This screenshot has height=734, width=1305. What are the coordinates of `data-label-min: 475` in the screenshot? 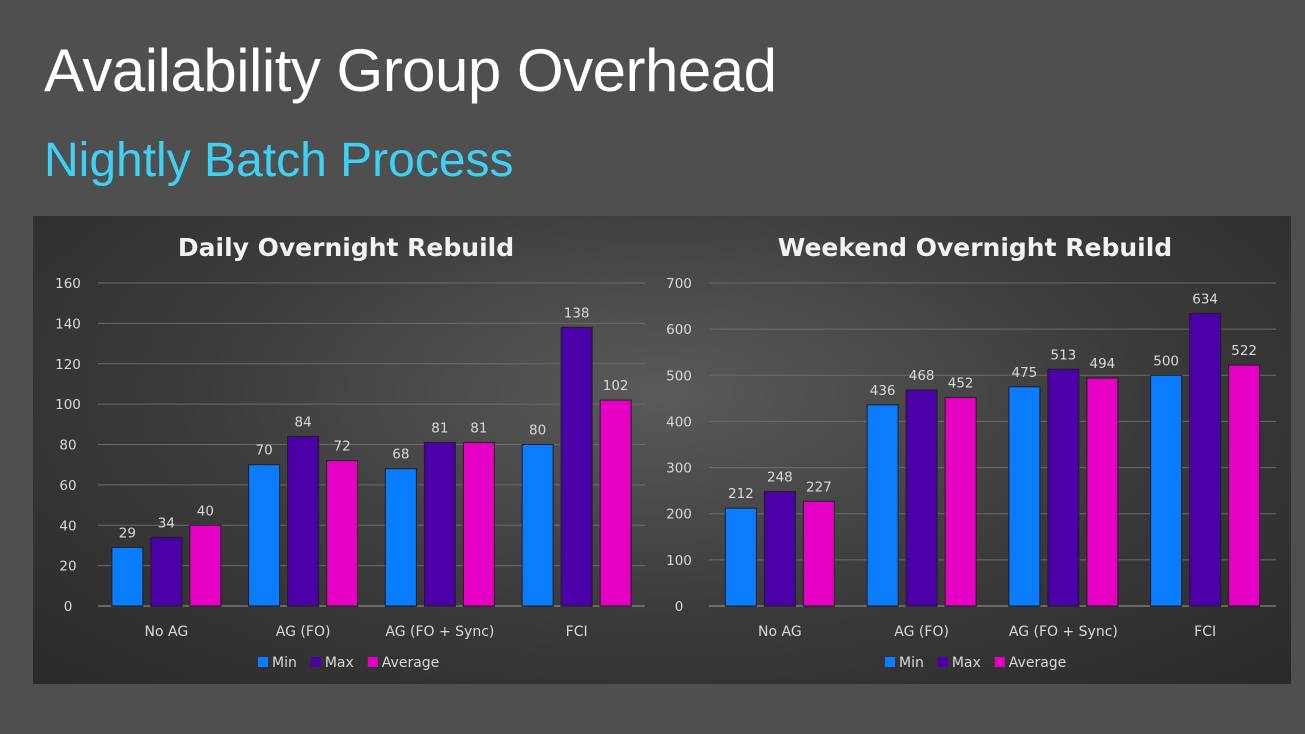 It's located at (1024, 373).